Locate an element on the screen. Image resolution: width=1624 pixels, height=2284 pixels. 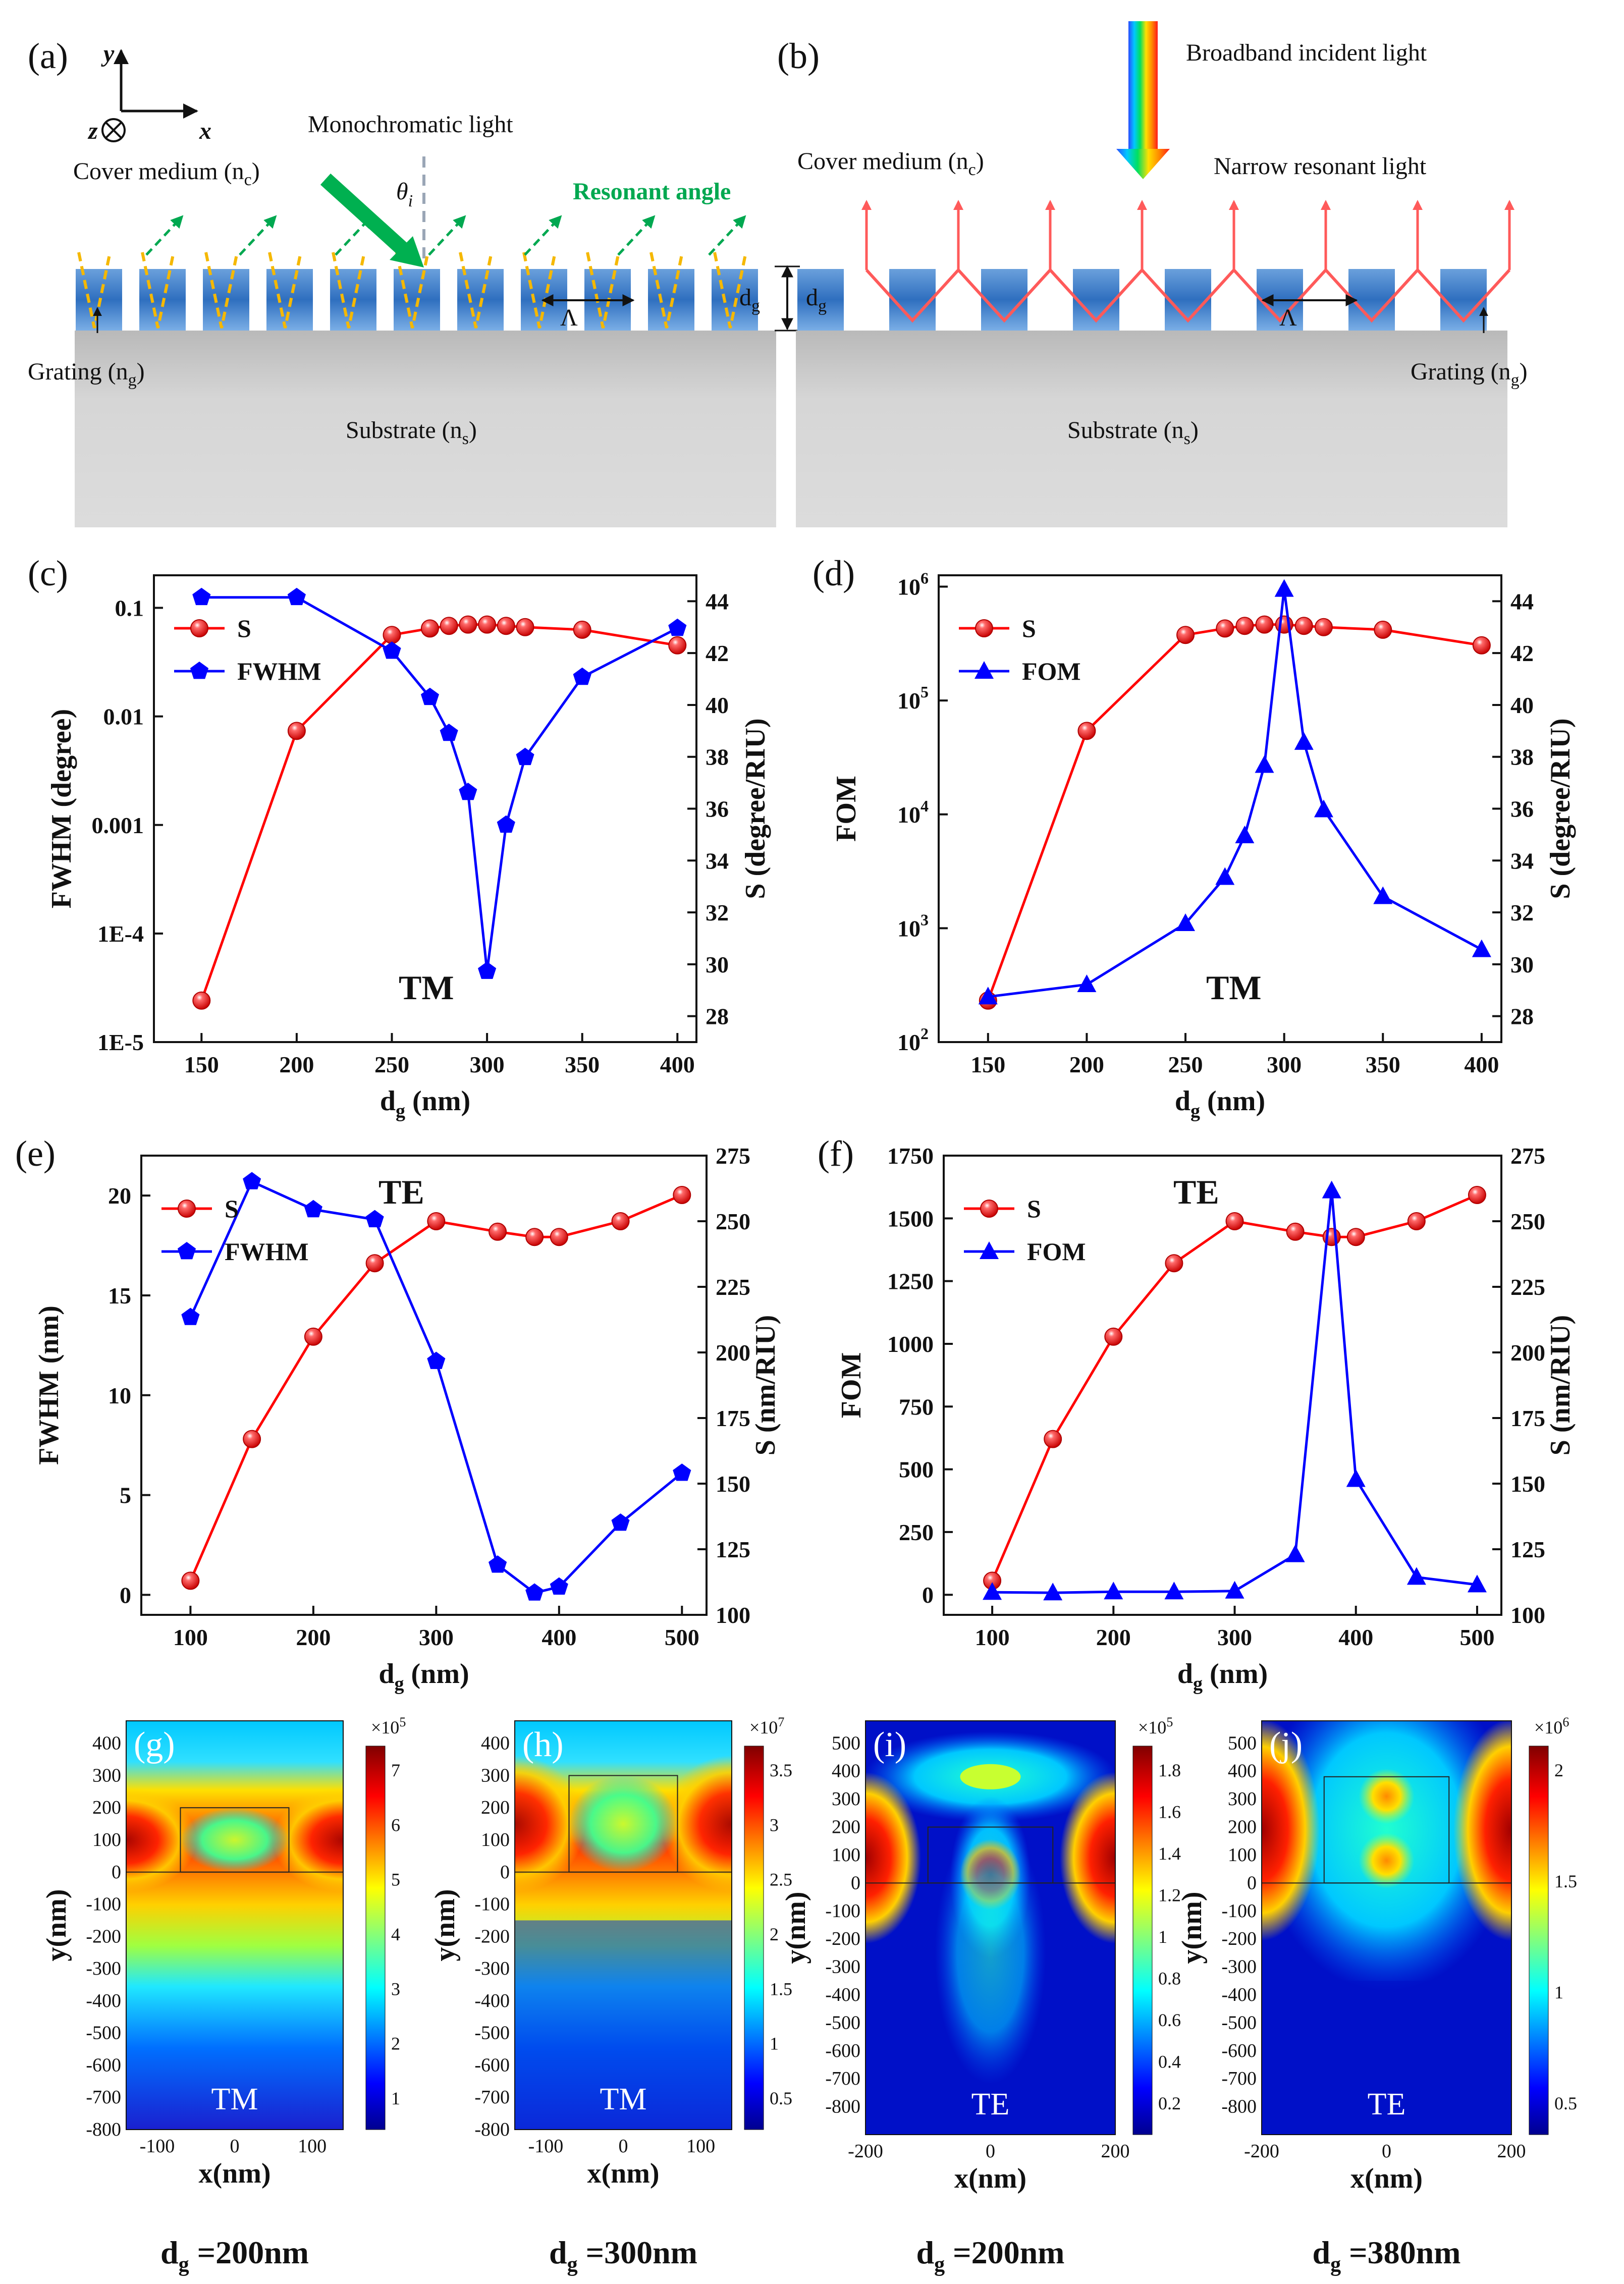
colorbar-exponent: ×10⁵ is located at coordinates (388, 1726).